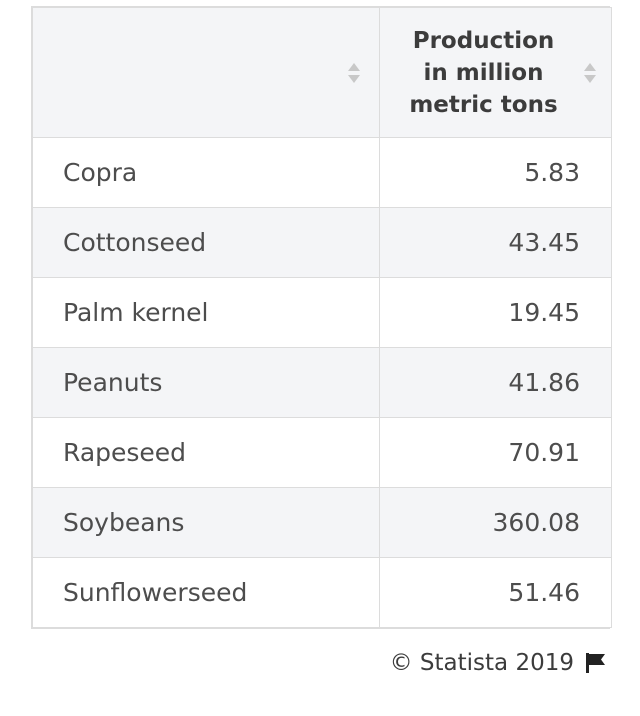 This screenshot has height=716, width=640. I want to click on row-name: Palm kernel, so click(206, 312).